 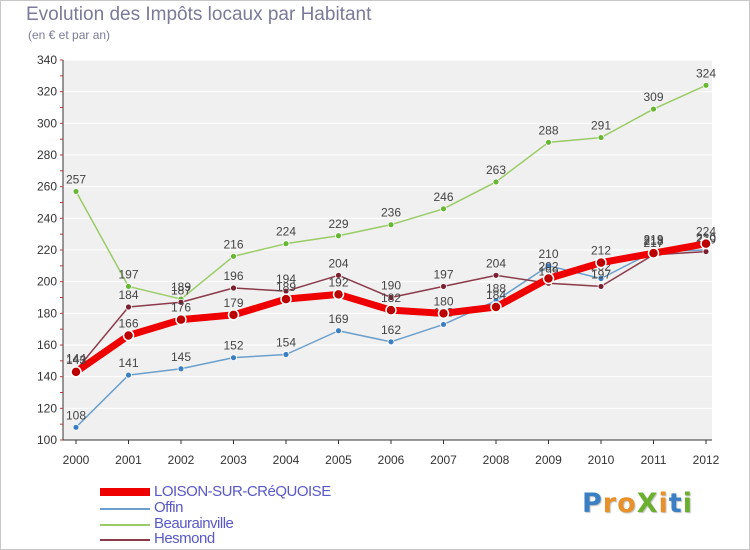 What do you see at coordinates (47, 313) in the screenshot?
I see `y-tick-label: 180` at bounding box center [47, 313].